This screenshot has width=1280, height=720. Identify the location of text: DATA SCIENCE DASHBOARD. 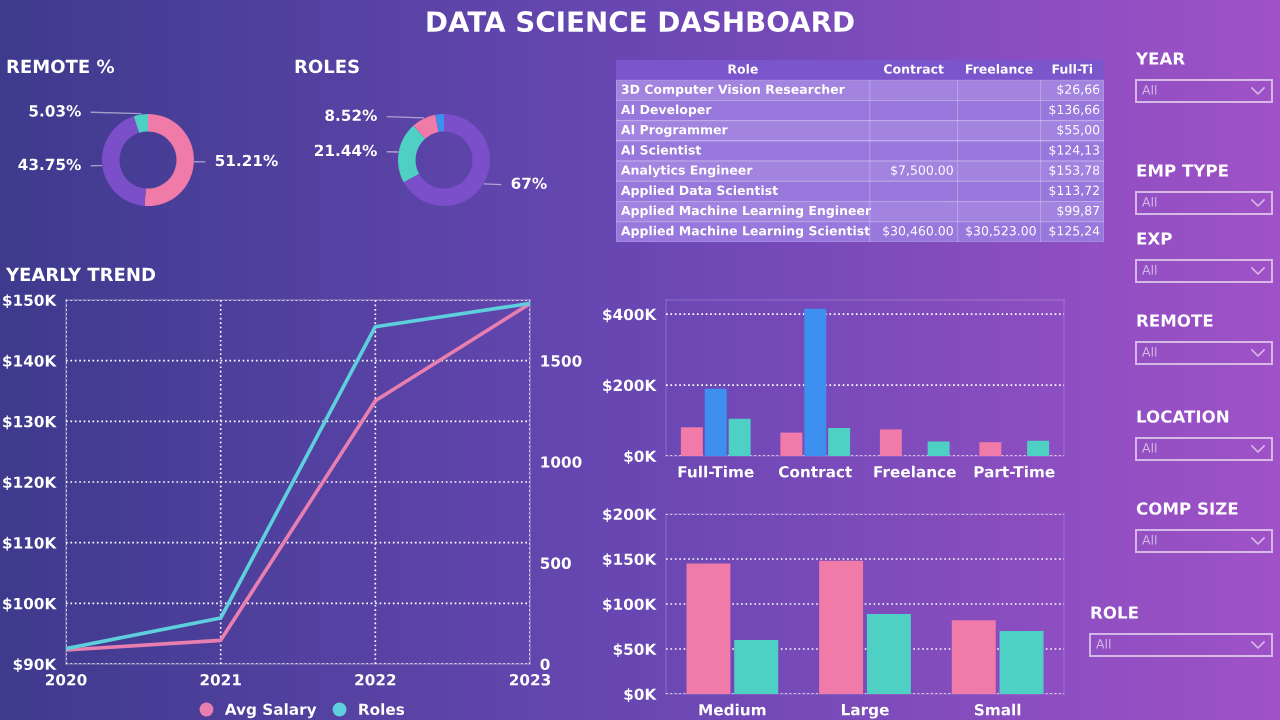
(640, 22).